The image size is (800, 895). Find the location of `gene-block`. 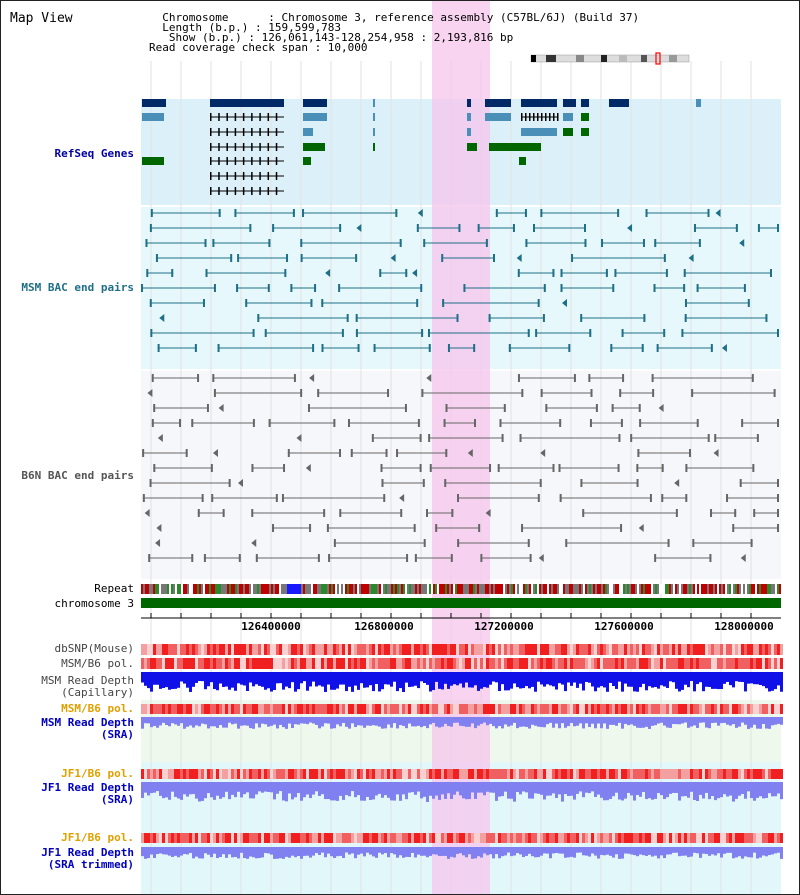

gene-block is located at coordinates (585, 117).